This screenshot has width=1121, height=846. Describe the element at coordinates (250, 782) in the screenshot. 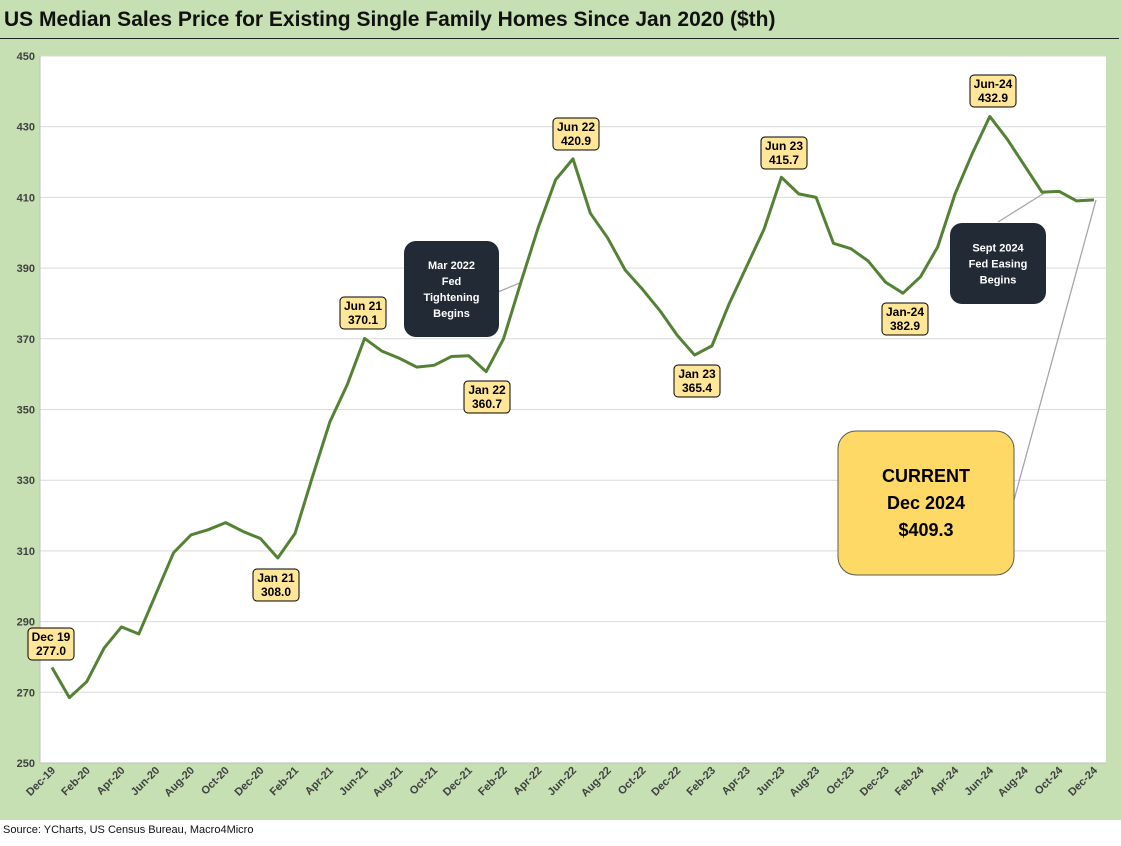

I see `x-tick-label: Dec-20` at that location.